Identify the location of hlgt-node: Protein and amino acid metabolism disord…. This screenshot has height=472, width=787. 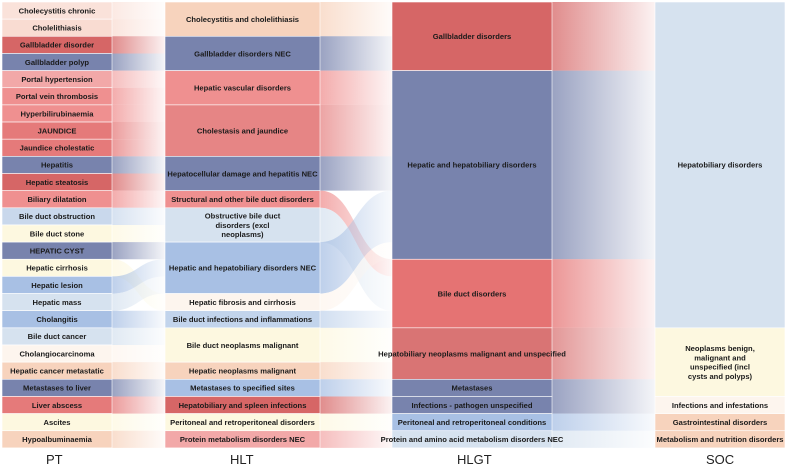
(472, 439).